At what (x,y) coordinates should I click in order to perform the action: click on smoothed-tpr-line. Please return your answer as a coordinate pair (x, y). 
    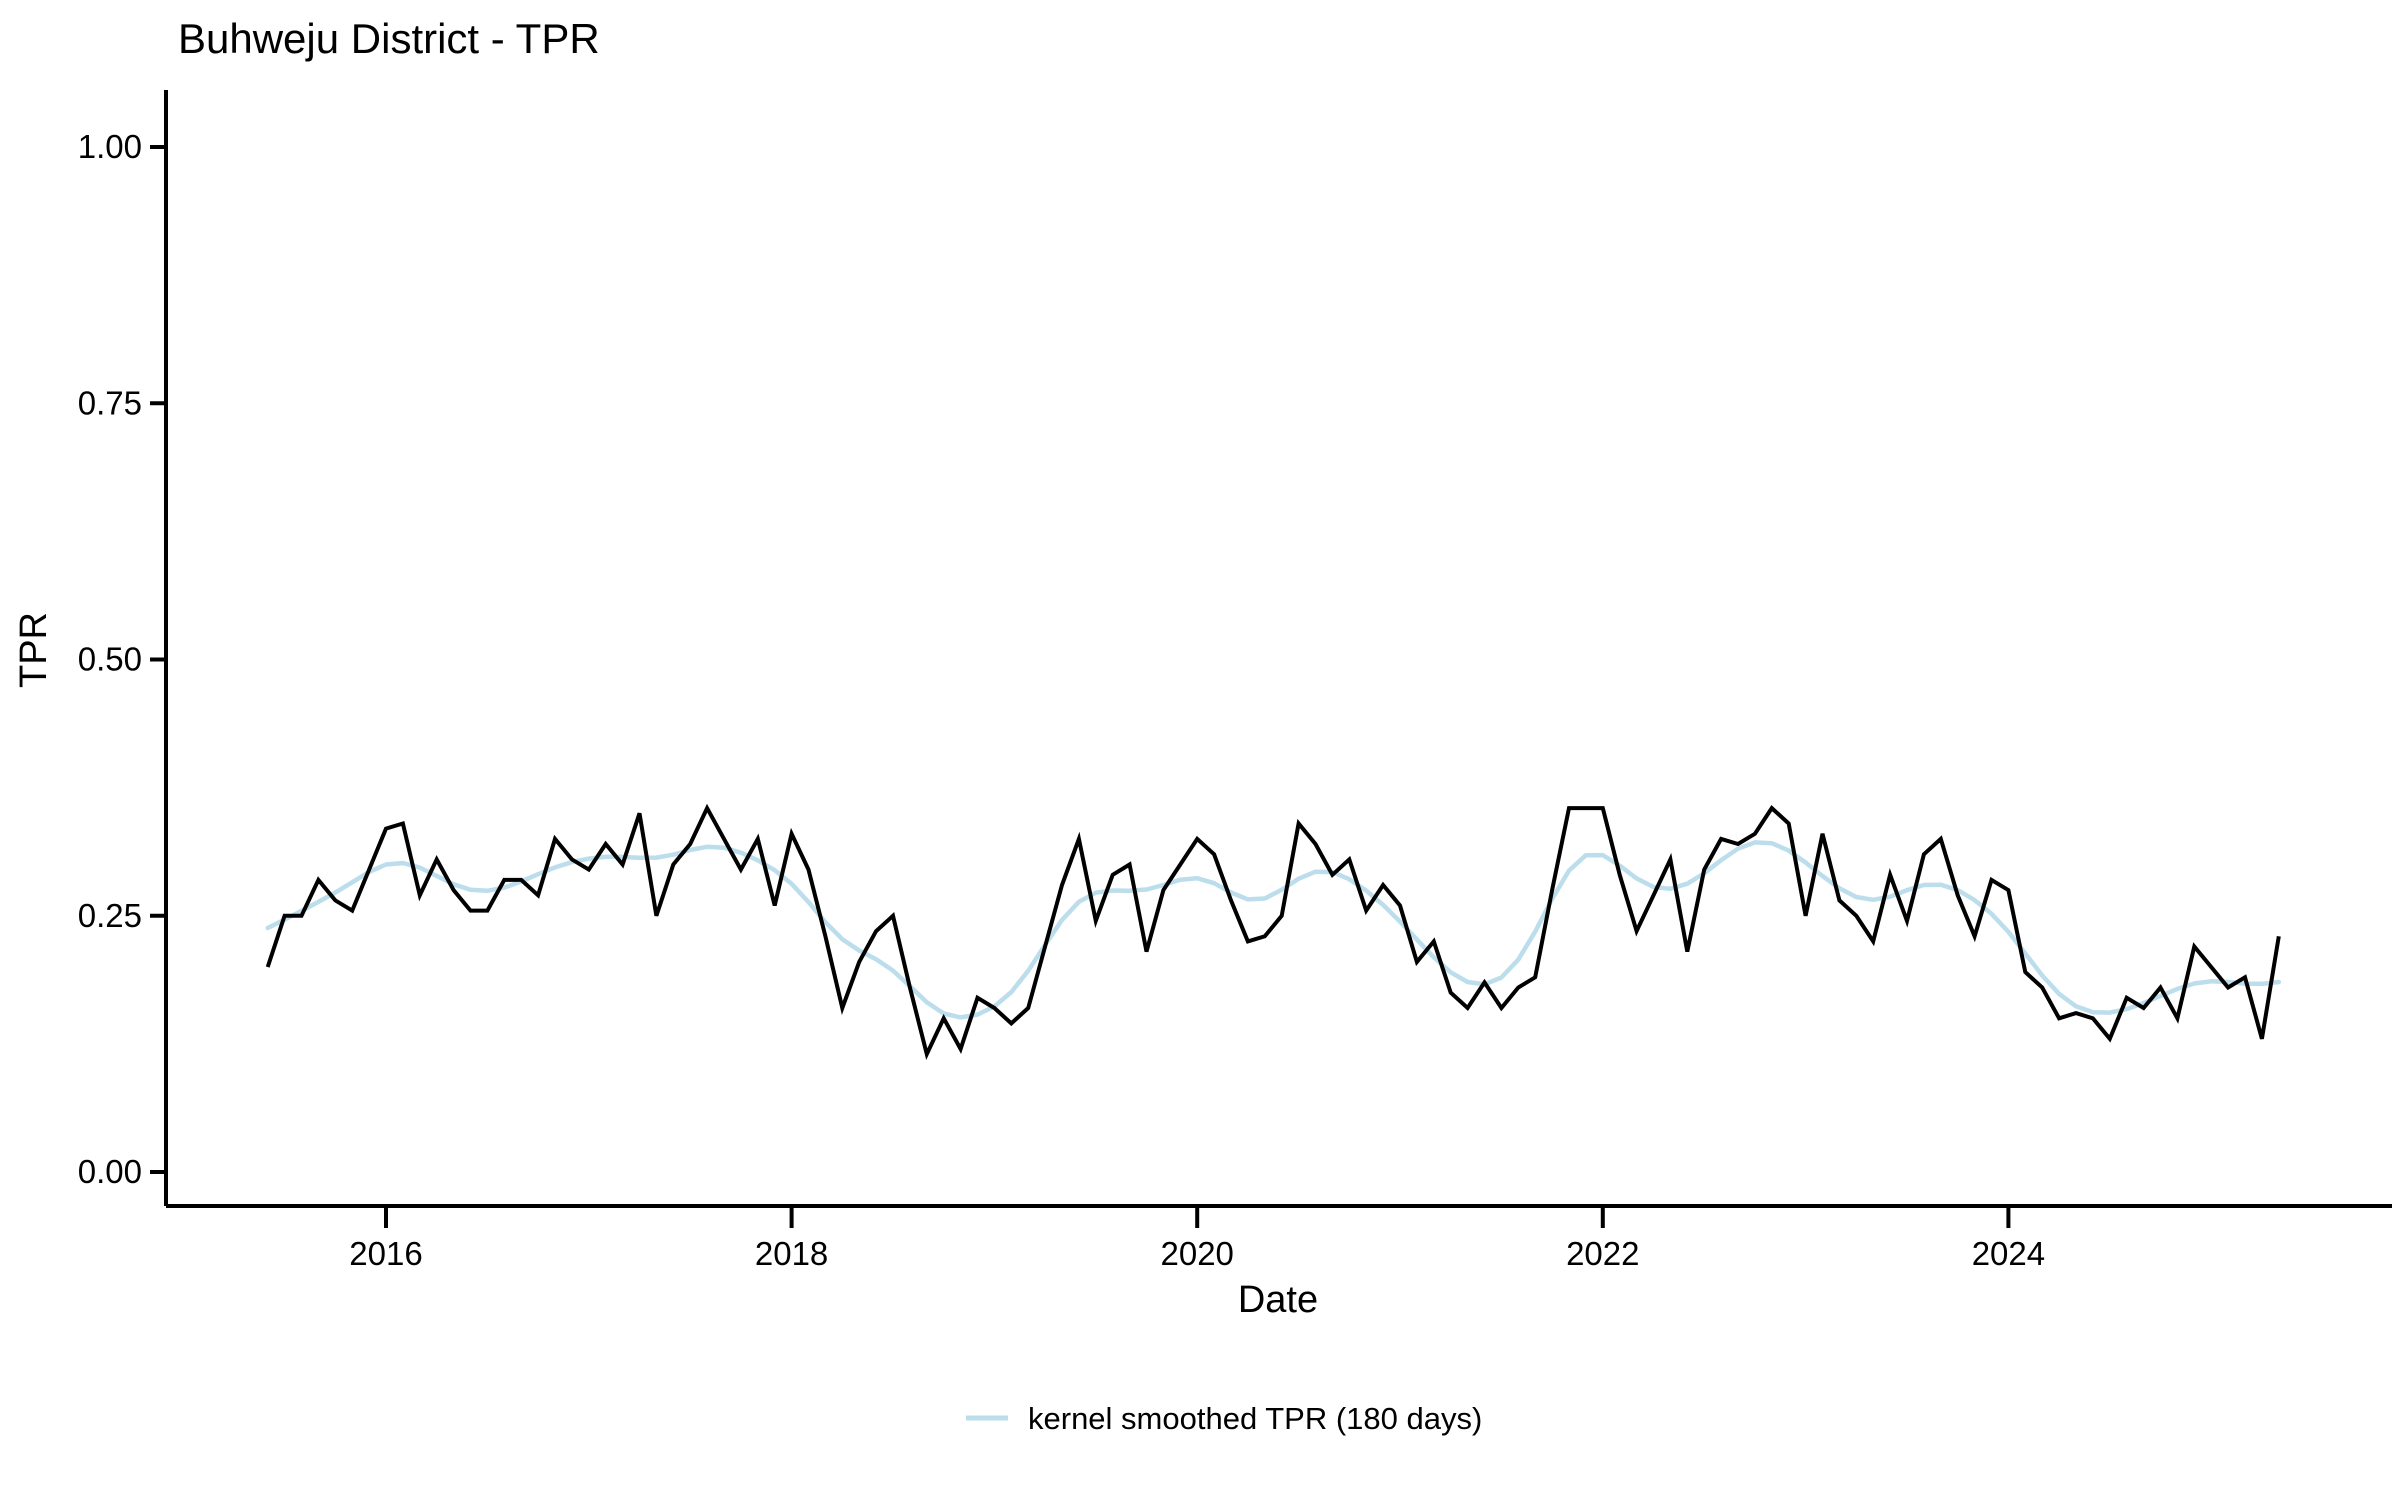
    Looking at the image, I should click on (1273, 930).